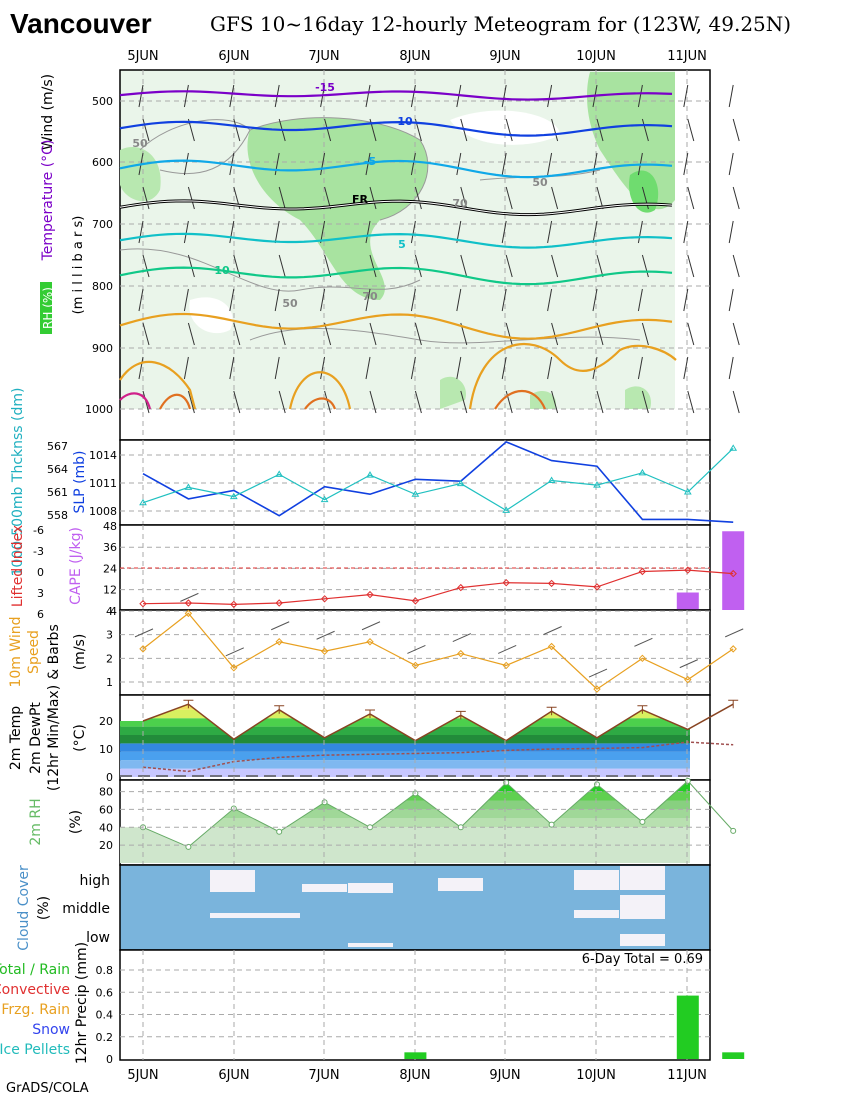 This screenshot has width=850, height=1100. What do you see at coordinates (47, 1088) in the screenshot?
I see `footer-credit: GrADS/COLA` at bounding box center [47, 1088].